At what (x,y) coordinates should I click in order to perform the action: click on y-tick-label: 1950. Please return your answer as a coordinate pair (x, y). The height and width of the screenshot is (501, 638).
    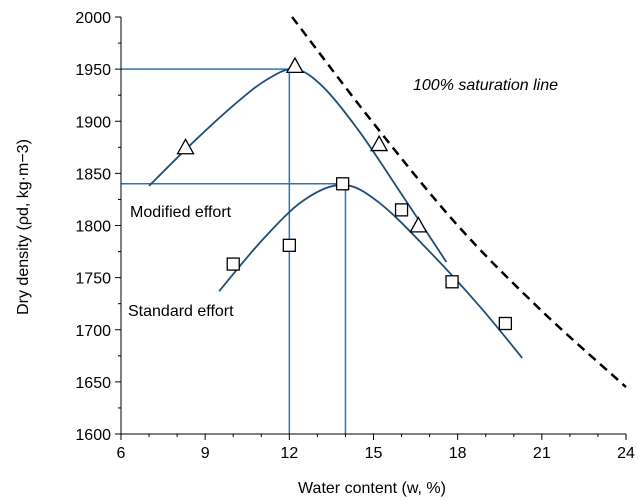
    Looking at the image, I should click on (93, 70).